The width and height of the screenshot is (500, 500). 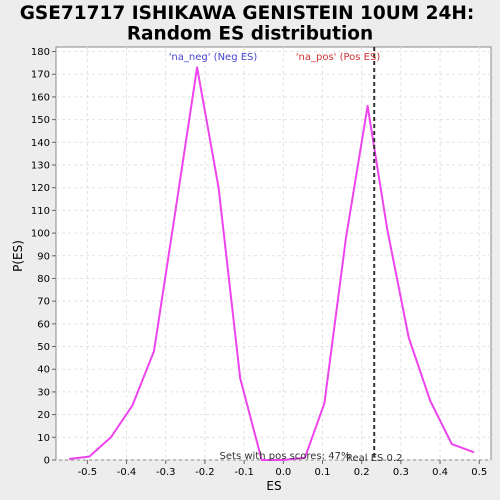 What do you see at coordinates (244, 472) in the screenshot?
I see `x-tick-label: -0.1` at bounding box center [244, 472].